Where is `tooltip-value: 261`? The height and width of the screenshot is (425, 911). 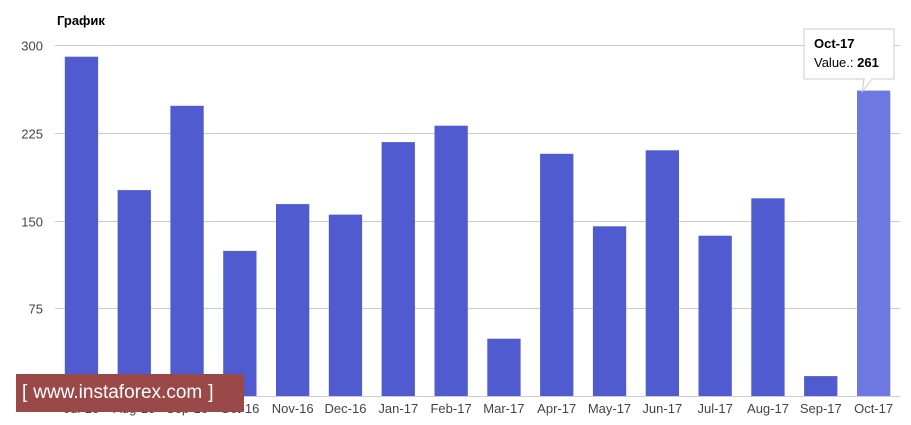
tooltip-value: 261 is located at coordinates (868, 62).